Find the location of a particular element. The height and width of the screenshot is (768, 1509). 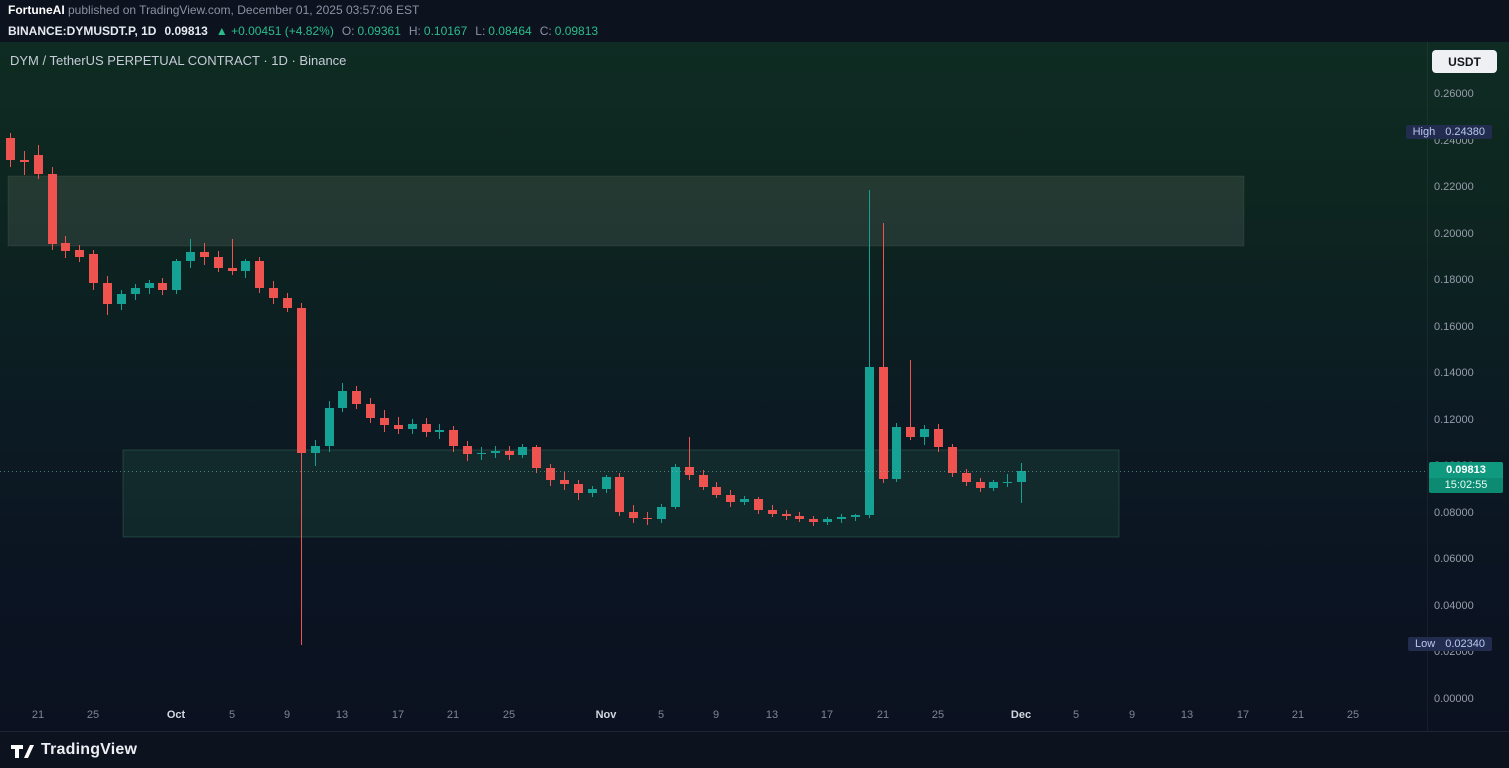

price-axis-separator is located at coordinates (1427, 386).